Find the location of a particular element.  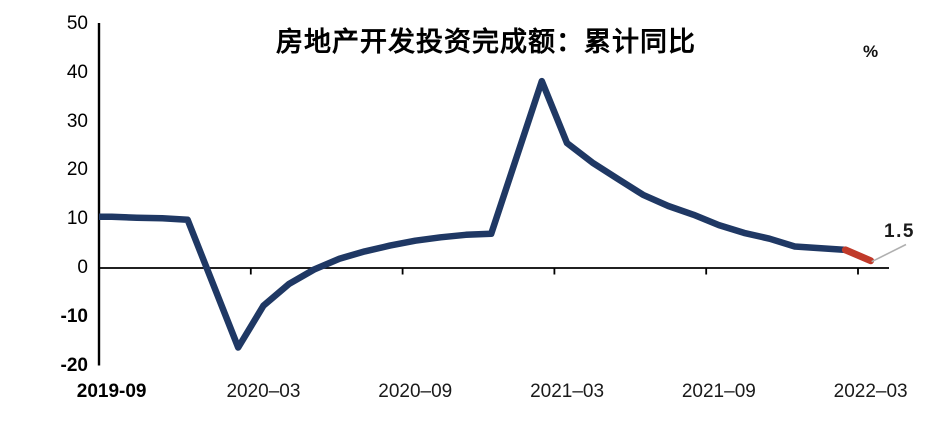

x-axis-tick-label: 2020–03 is located at coordinates (263, 391).